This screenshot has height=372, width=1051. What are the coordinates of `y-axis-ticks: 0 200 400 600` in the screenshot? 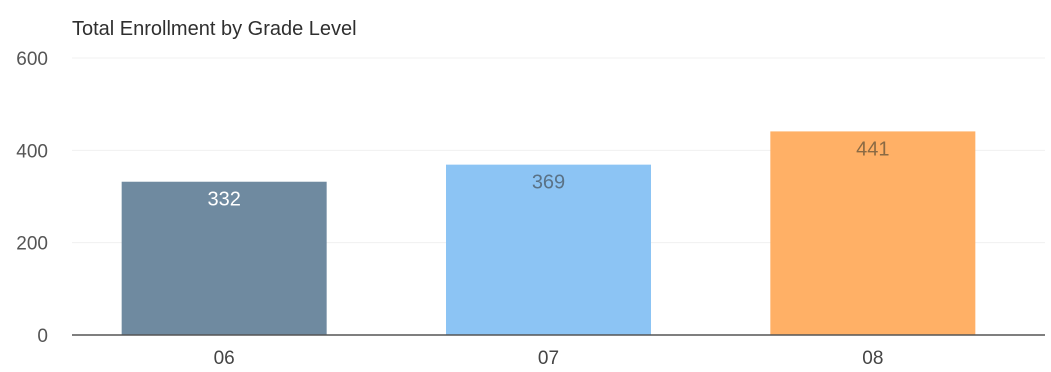 It's located at (32, 198).